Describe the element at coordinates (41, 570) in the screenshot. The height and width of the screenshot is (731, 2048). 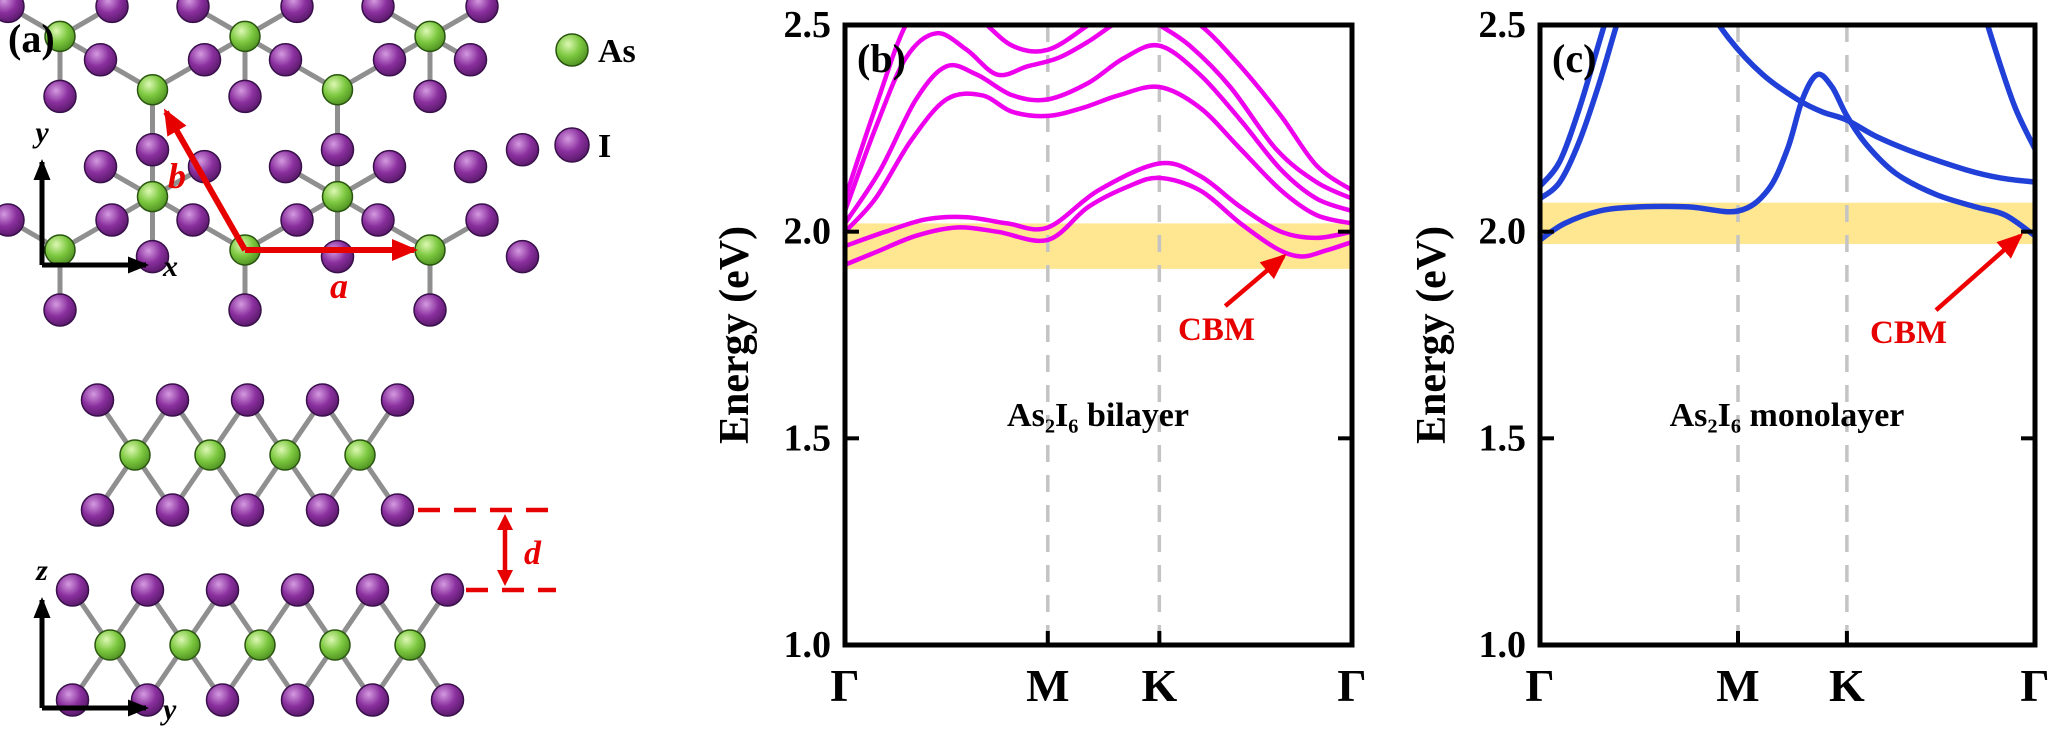
I see `axis-z-label-side: z` at that location.